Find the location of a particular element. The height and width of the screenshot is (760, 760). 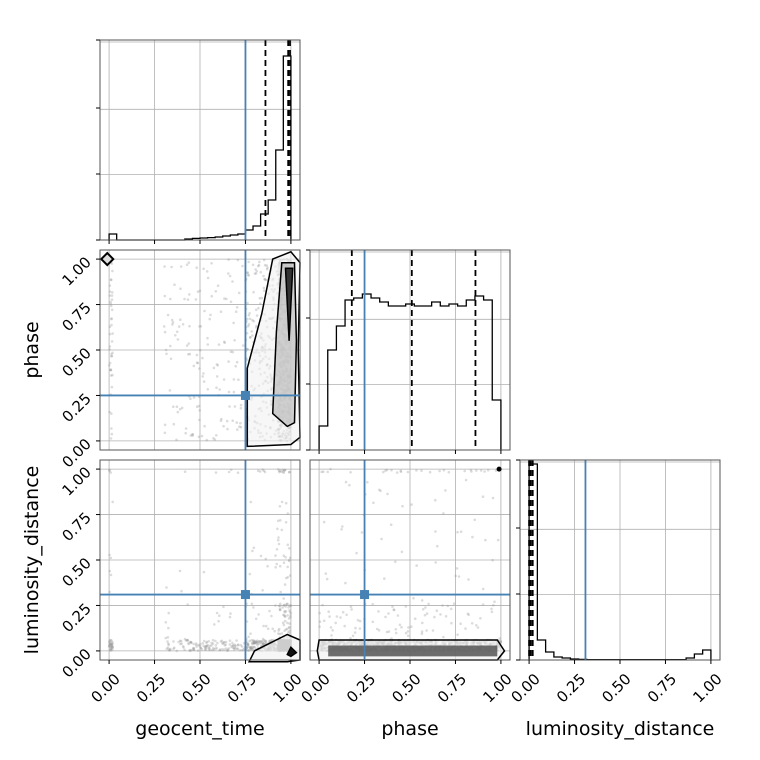

ytick-label-phase-0: 0.00 is located at coordinates (76, 453).